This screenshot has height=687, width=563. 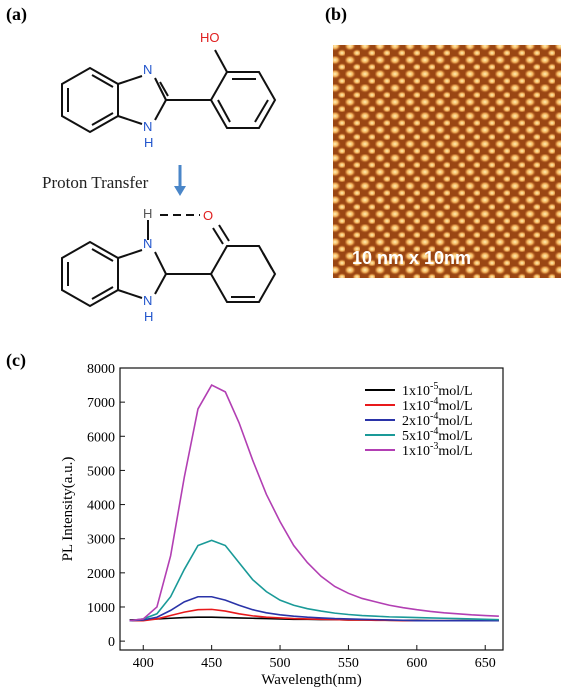 What do you see at coordinates (447, 161) in the screenshot?
I see `stm-image` at bounding box center [447, 161].